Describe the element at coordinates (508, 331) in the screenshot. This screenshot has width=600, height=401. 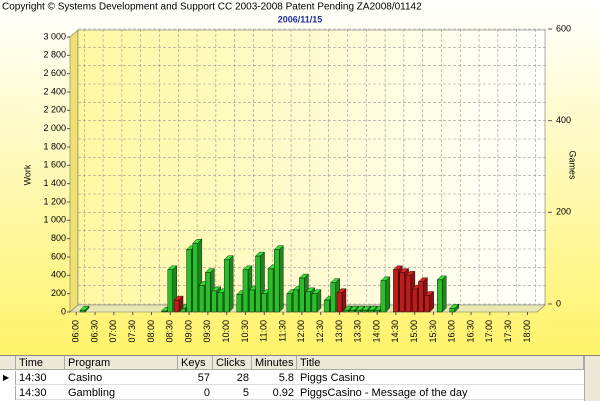
I see `x-tick-label: 17:30` at that location.